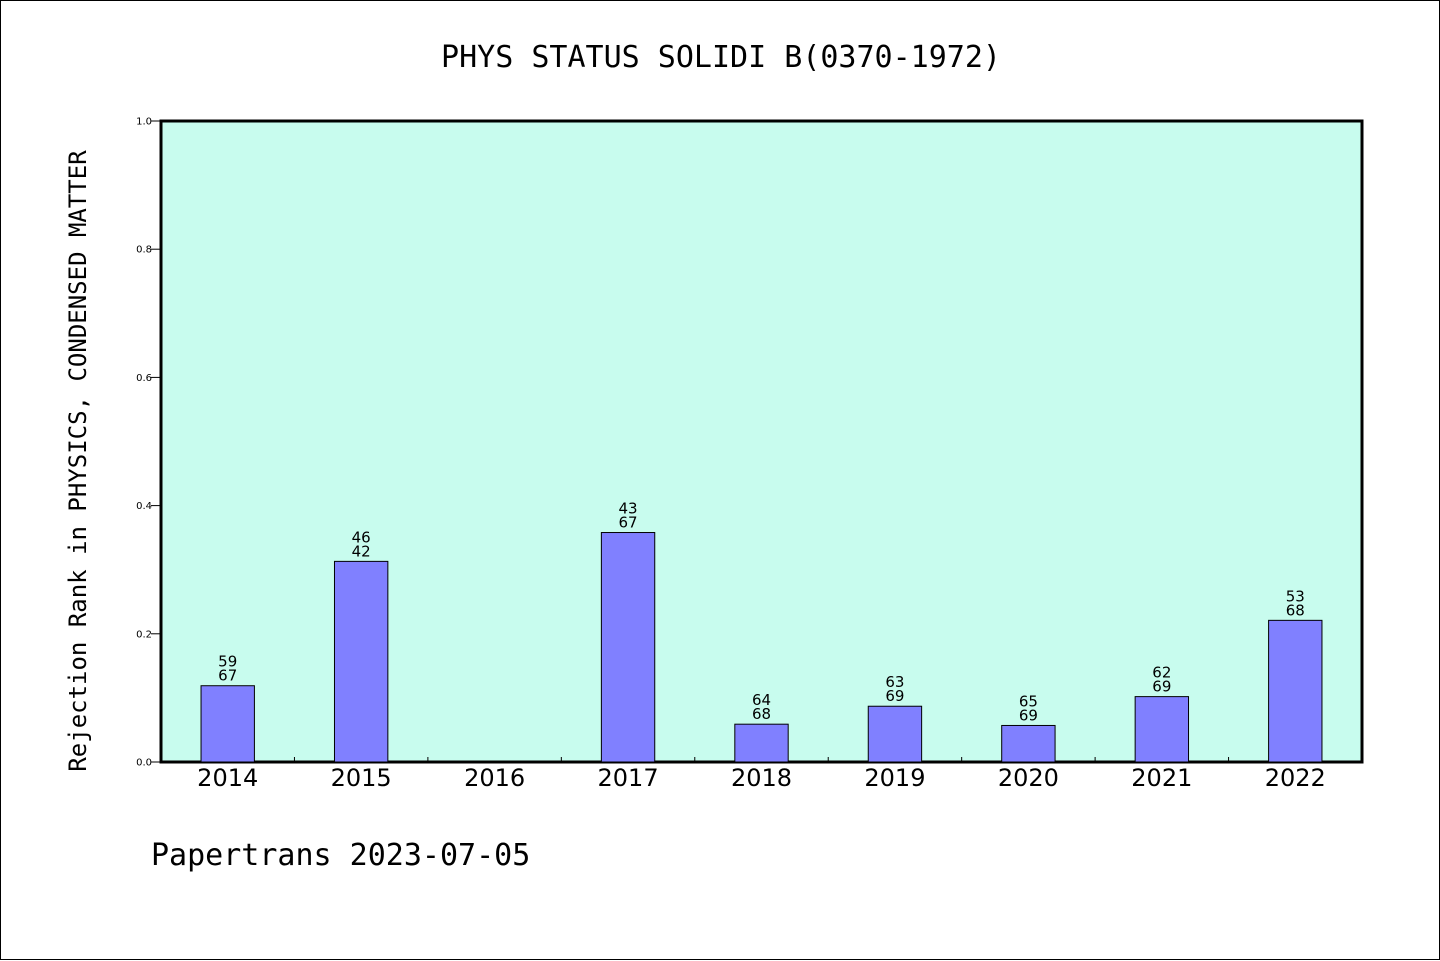  Describe the element at coordinates (1161, 673) in the screenshot. I see `bar-label-2021-line1: 62` at that location.